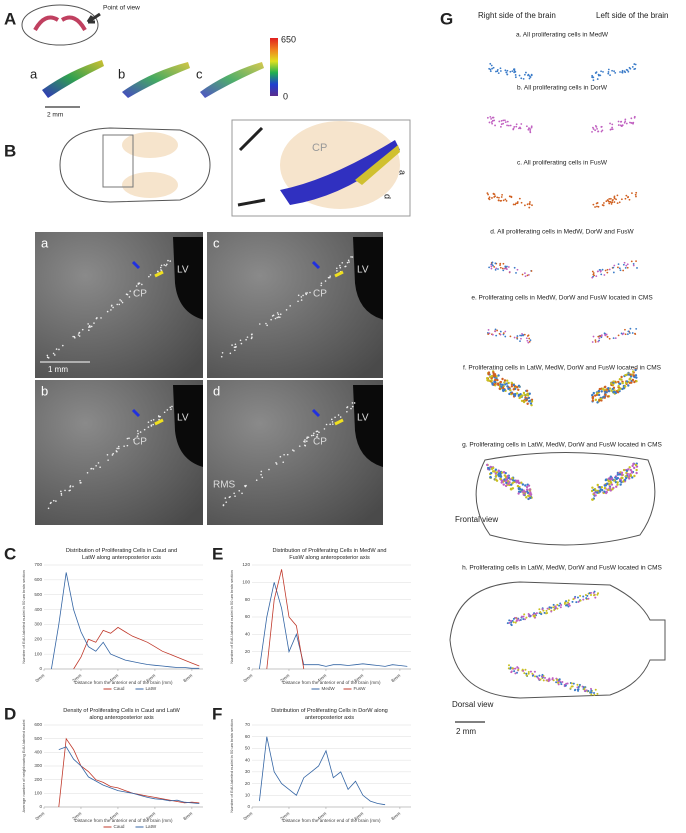  What do you see at coordinates (153, 79) in the screenshot?
I see `streaks` at bounding box center [153, 79].